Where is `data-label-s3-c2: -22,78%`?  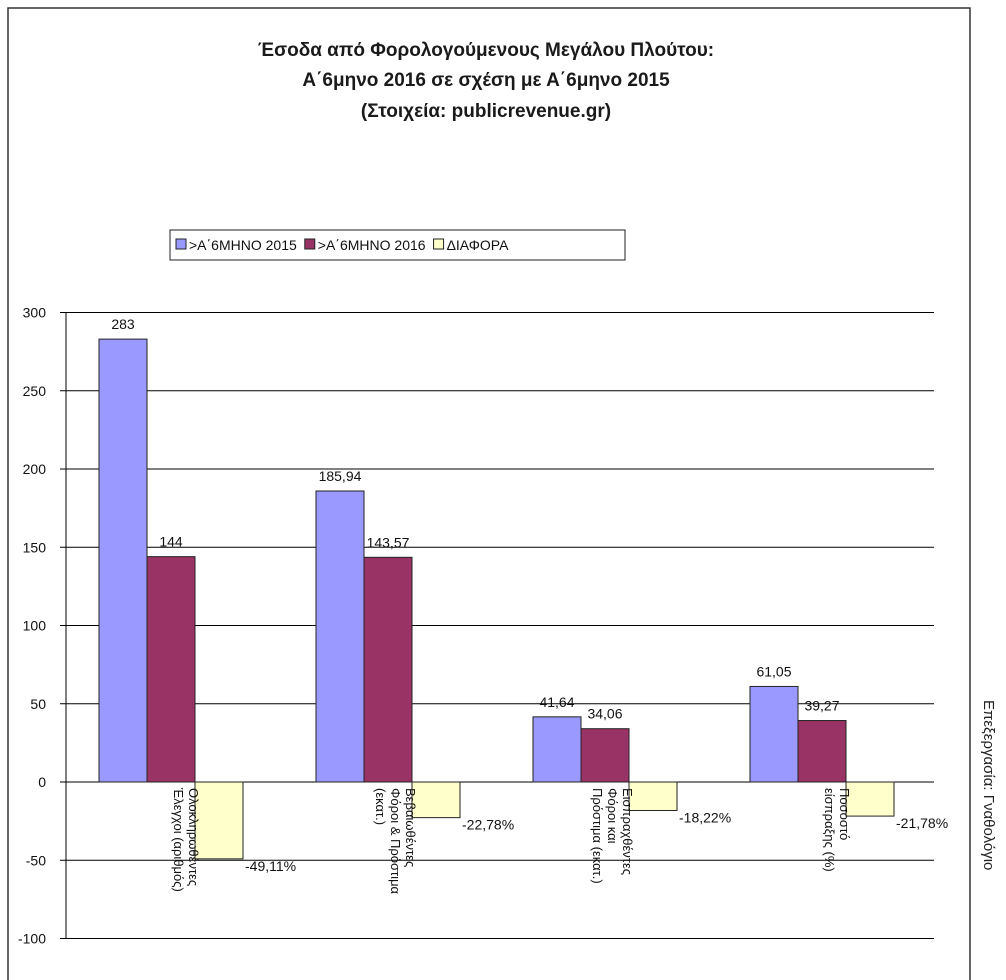
data-label-s3-c2: -22,78% is located at coordinates (488, 825).